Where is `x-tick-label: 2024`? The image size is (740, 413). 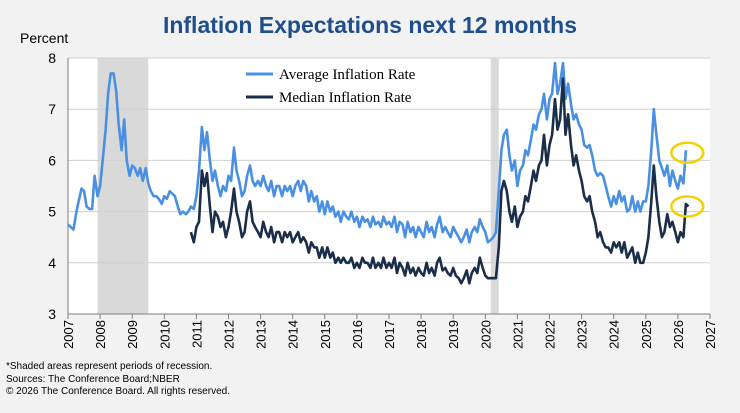 x-tick-label: 2024 is located at coordinates (614, 334).